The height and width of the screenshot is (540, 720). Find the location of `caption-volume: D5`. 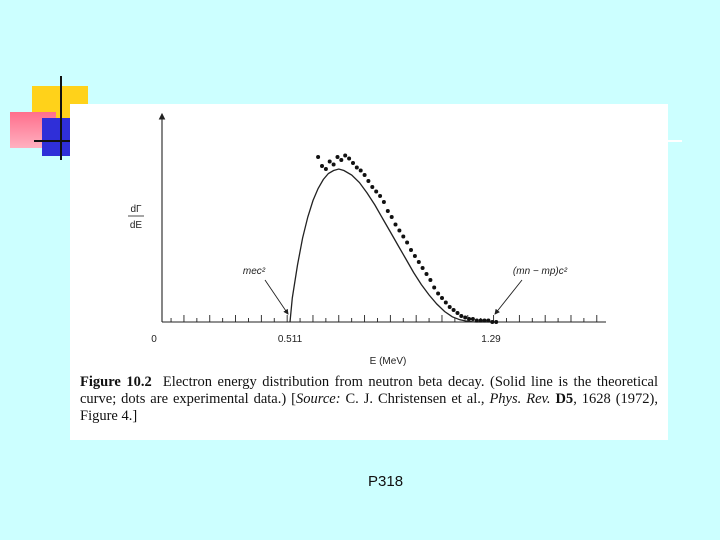

caption-volume: D5 is located at coordinates (564, 399).